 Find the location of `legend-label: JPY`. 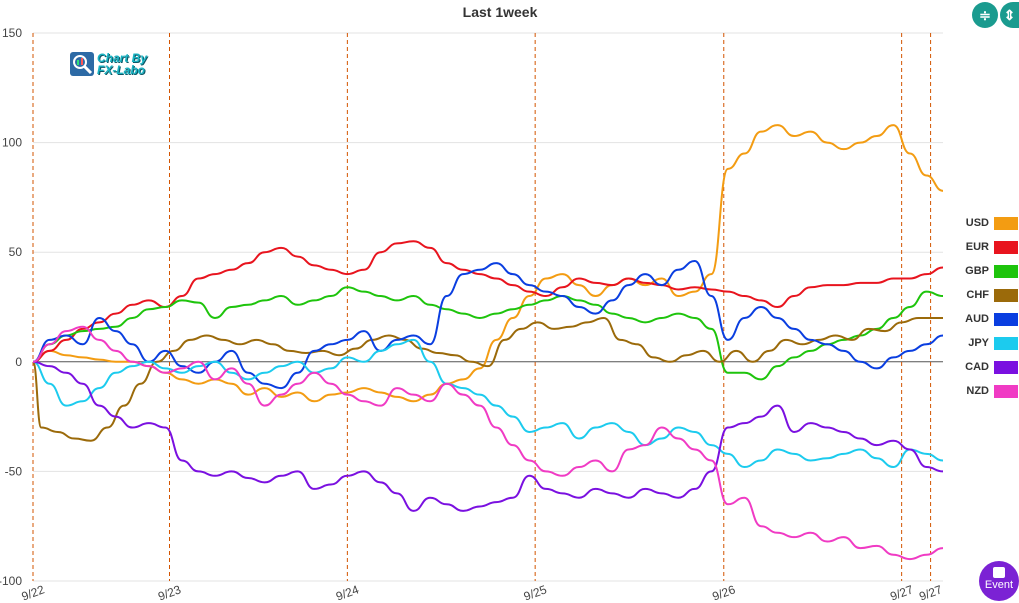

legend-label: JPY is located at coordinates (978, 343).